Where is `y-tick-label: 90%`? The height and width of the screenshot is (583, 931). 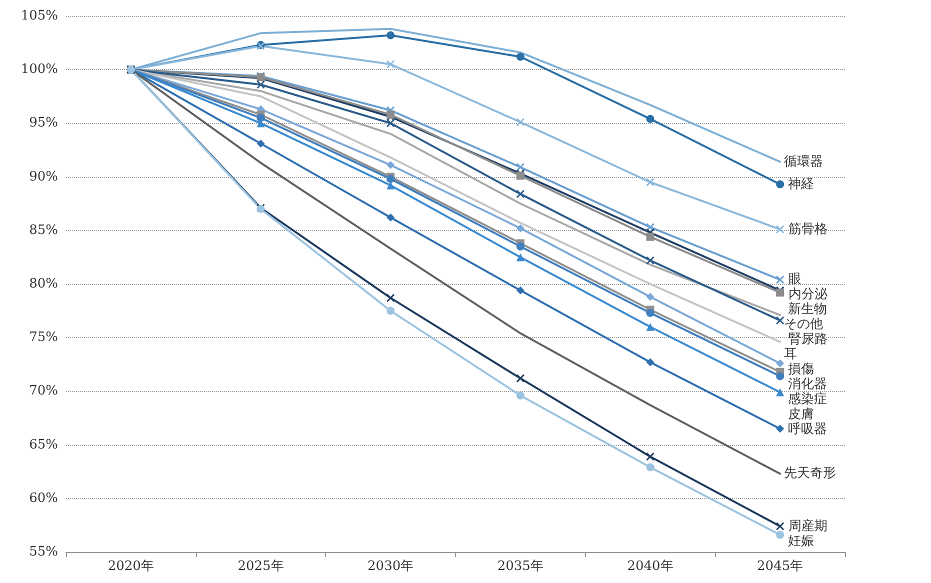
y-tick-label: 90% is located at coordinates (43, 176).